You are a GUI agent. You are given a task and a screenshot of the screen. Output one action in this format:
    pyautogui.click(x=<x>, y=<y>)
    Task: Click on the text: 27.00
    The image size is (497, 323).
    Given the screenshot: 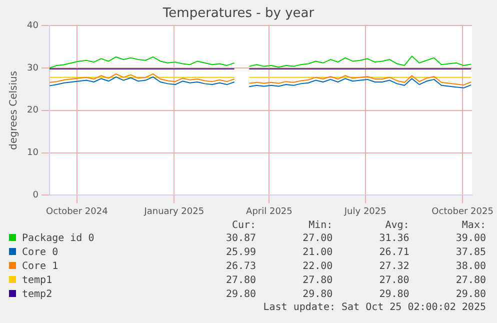 What is the action you would take?
    pyautogui.click(x=318, y=239)
    